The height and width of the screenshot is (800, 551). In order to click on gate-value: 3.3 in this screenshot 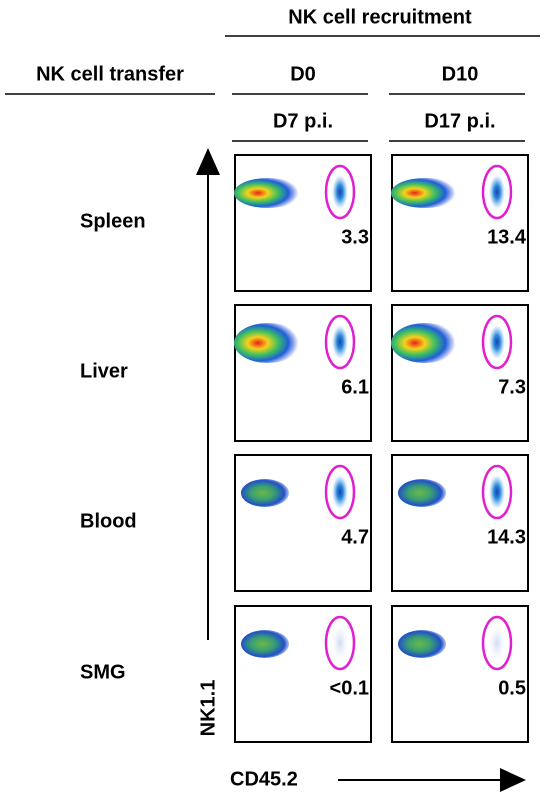, I will do `click(355, 237)`.